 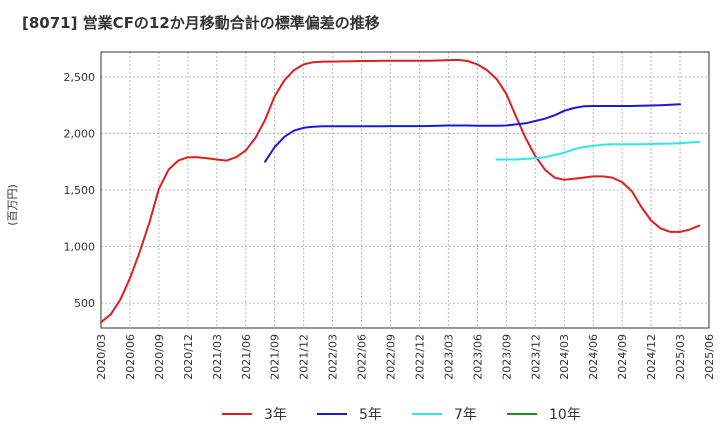 What do you see at coordinates (564, 357) in the screenshot?
I see `x-tick-label: 2024/03` at bounding box center [564, 357].